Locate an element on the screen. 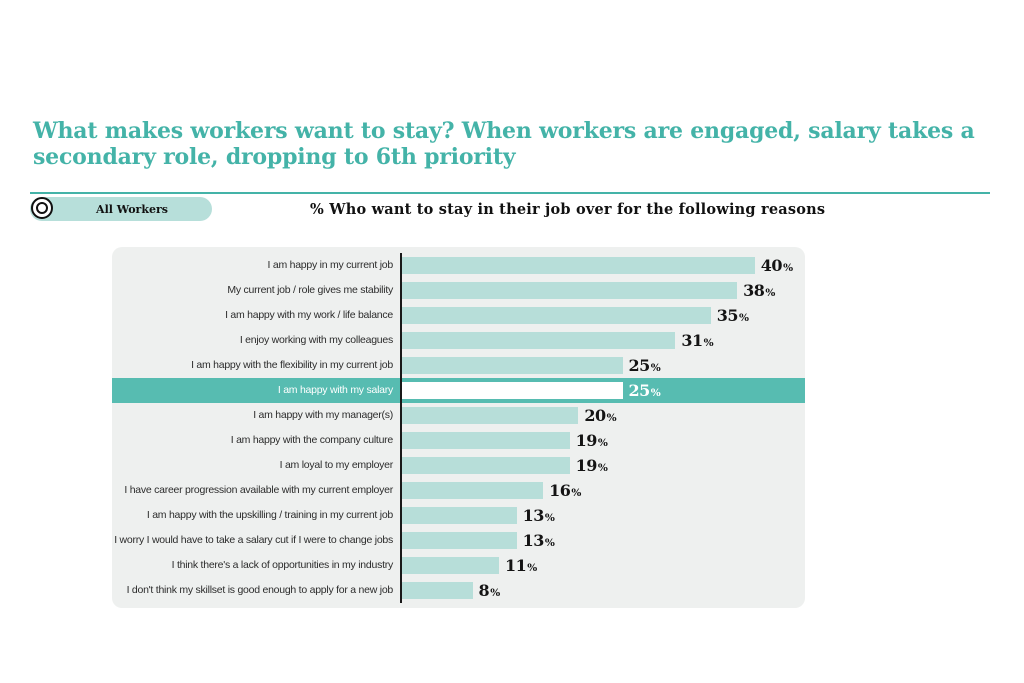 The height and width of the screenshot is (683, 1024). bar-track: 40% is located at coordinates (602, 265).